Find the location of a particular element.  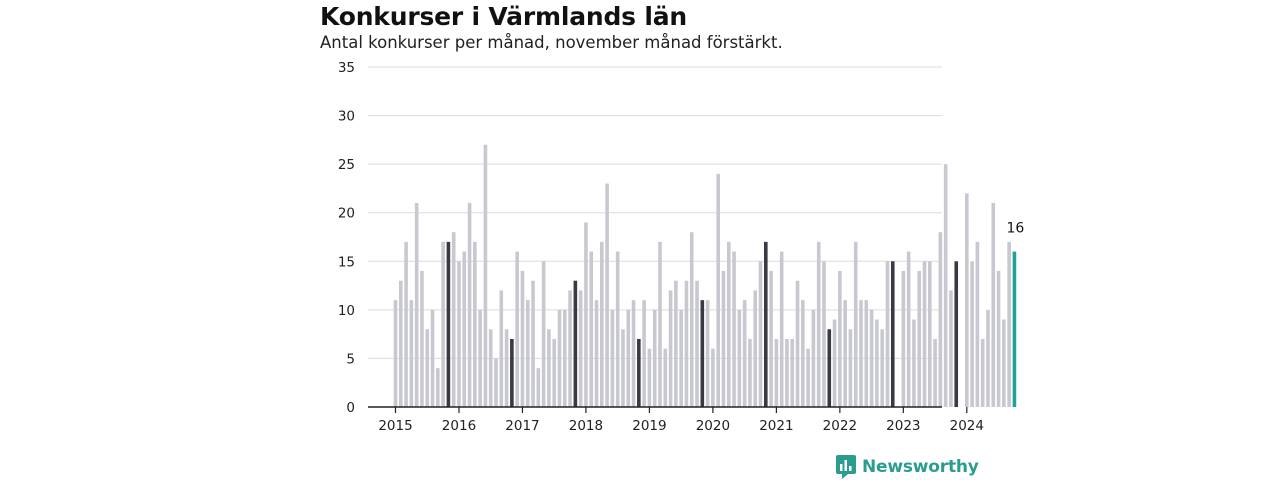

x-tick-label: 2015 is located at coordinates (395, 426).